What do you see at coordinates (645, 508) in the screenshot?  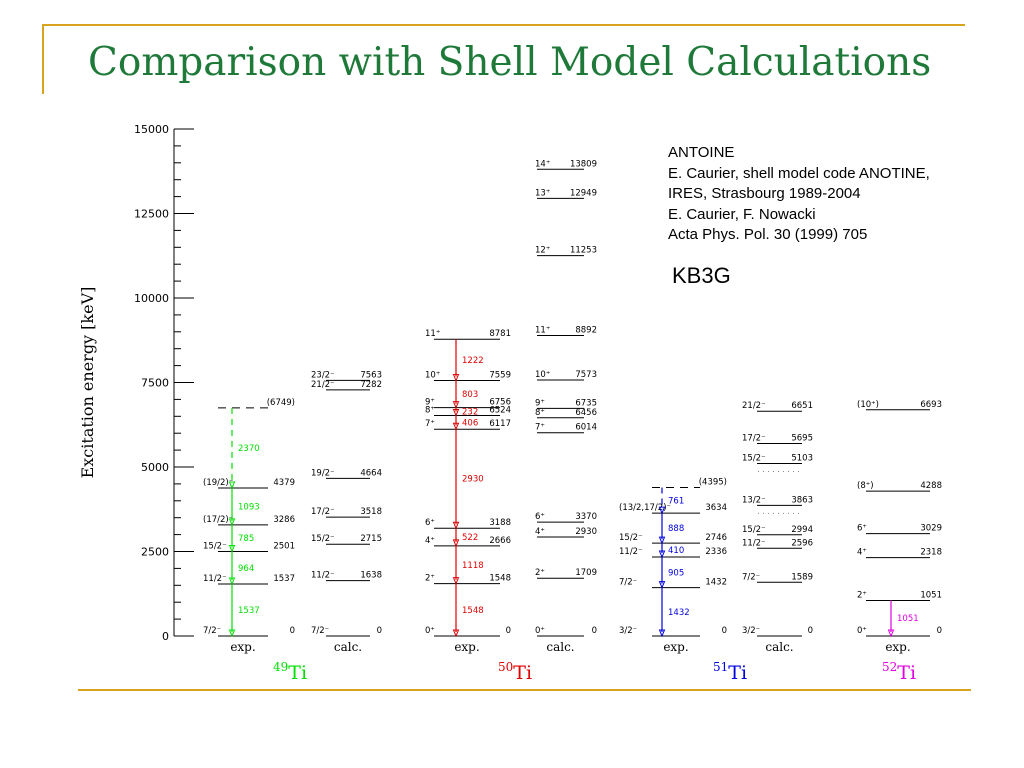 I see `level-spin-label: (13/2,17/2)⁻` at bounding box center [645, 508].